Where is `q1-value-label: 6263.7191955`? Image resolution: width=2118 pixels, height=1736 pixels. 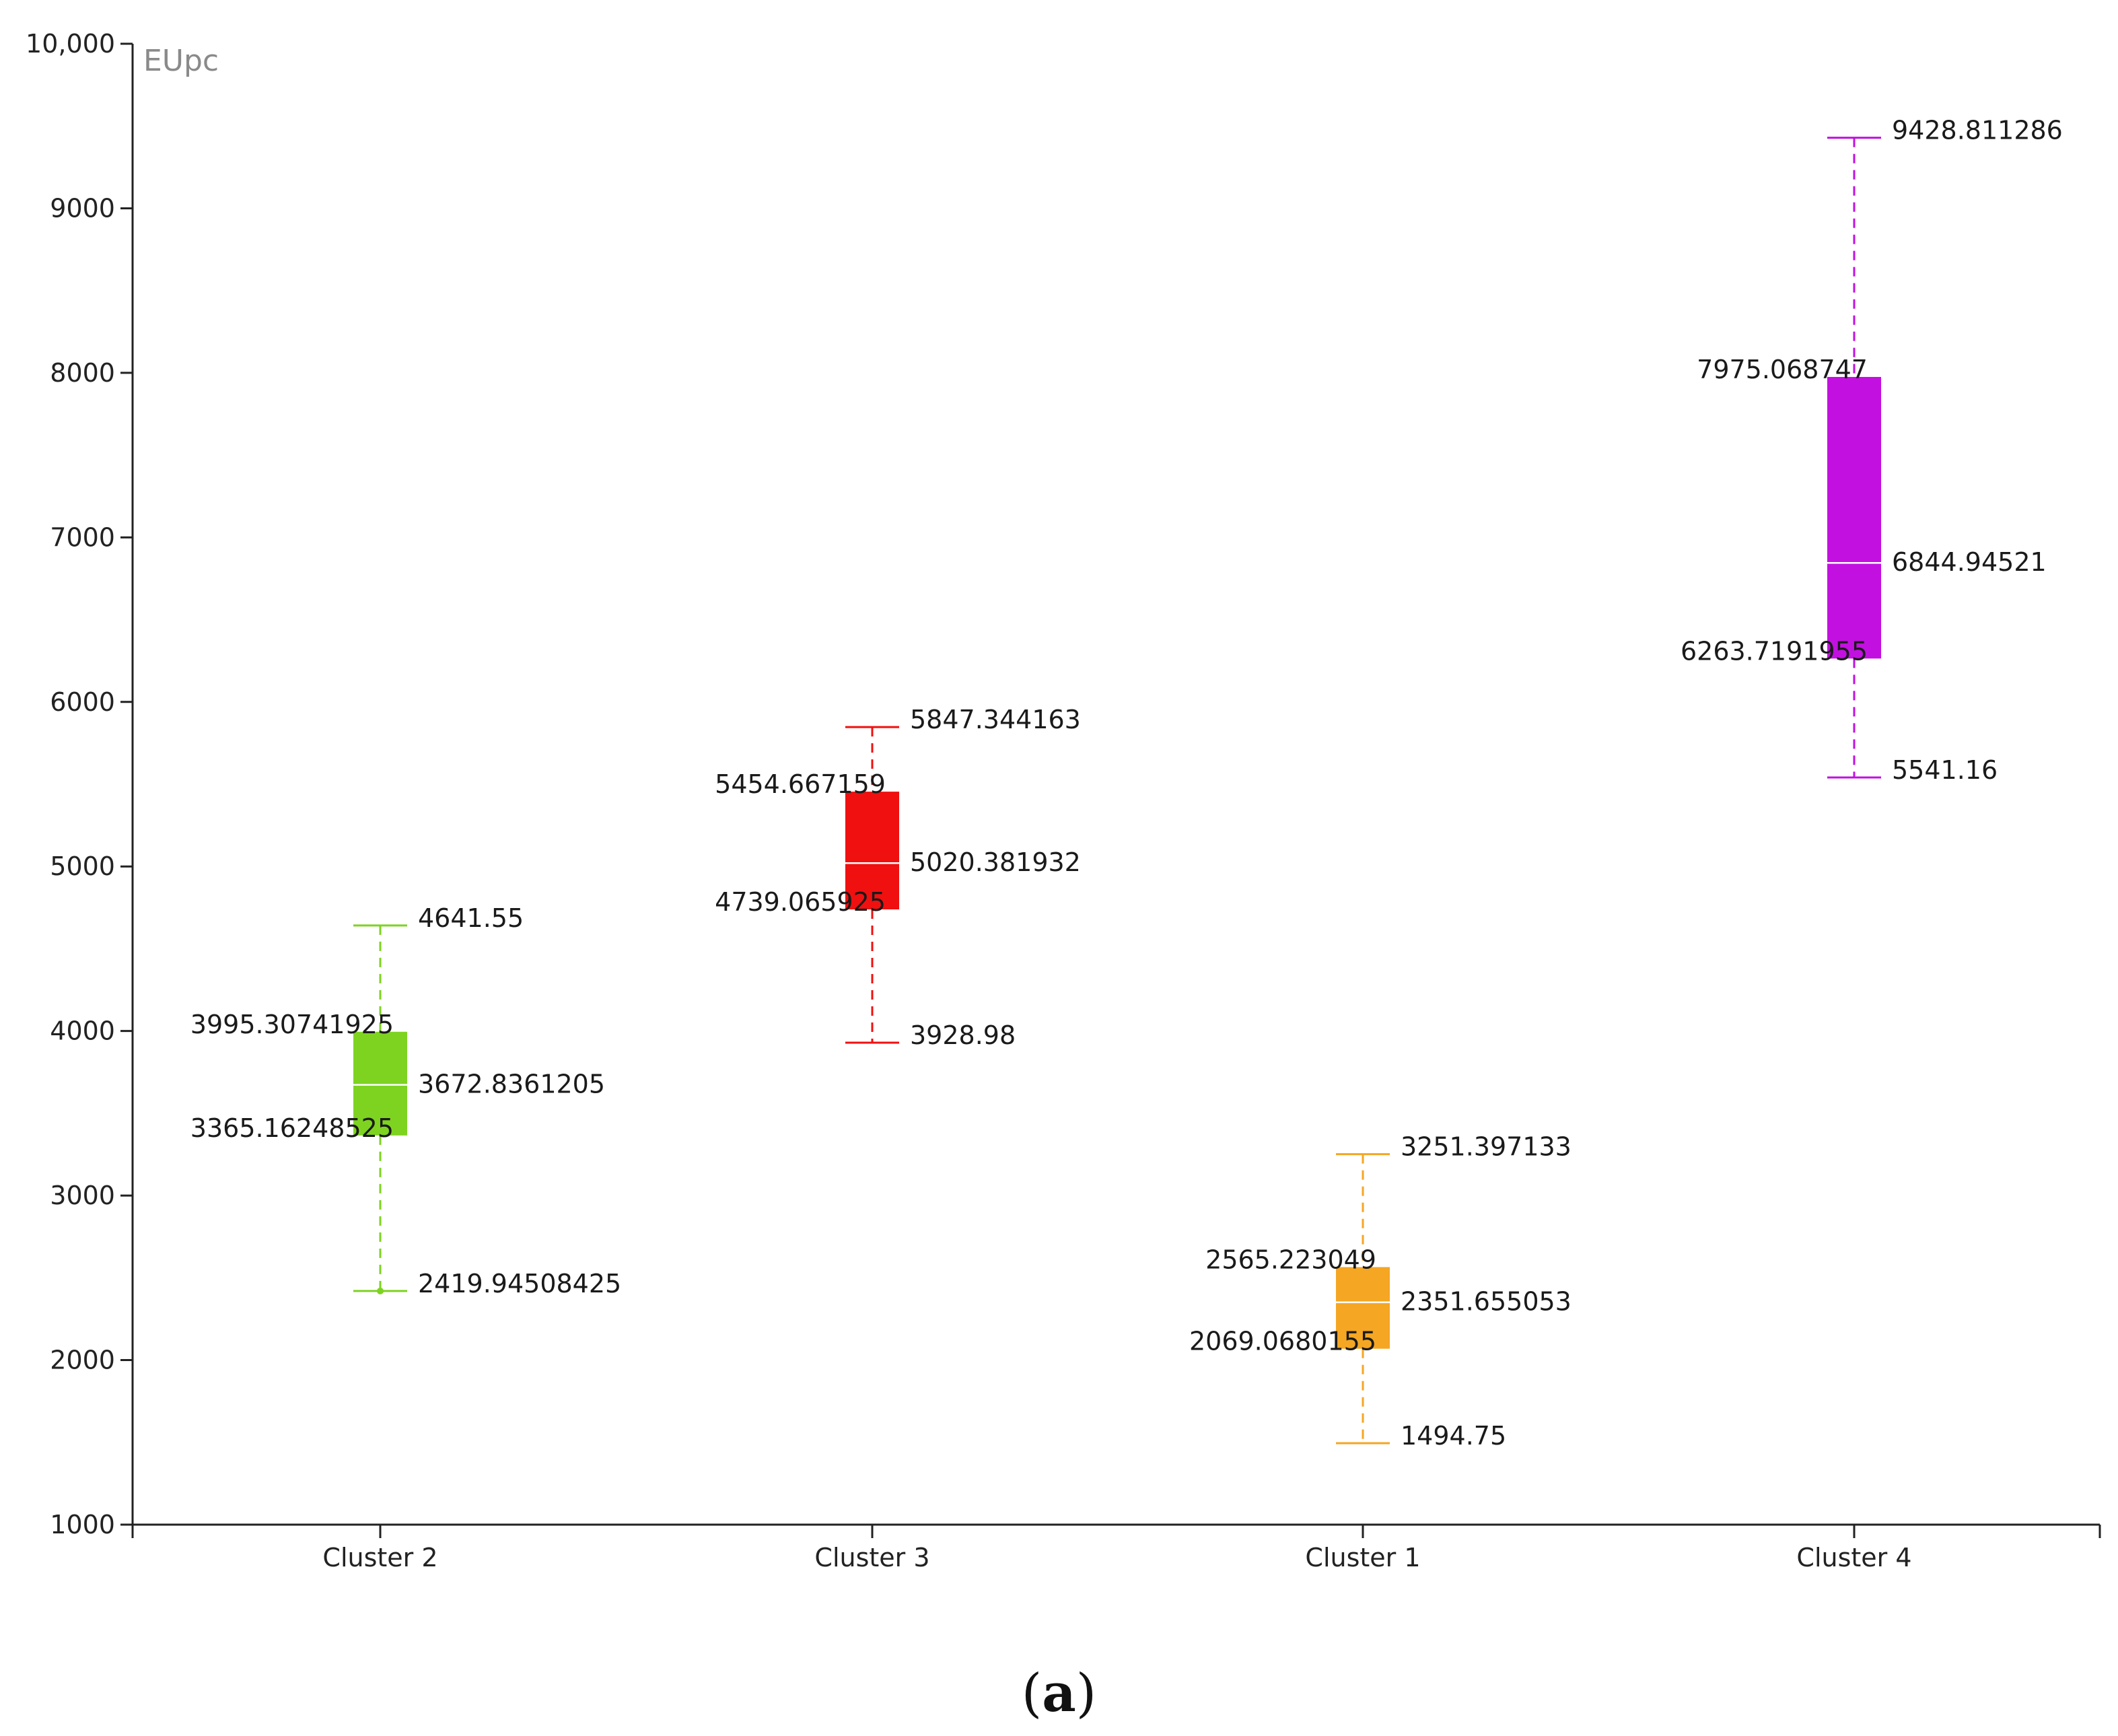
q1-value-label: 6263.7191955 is located at coordinates (1774, 651).